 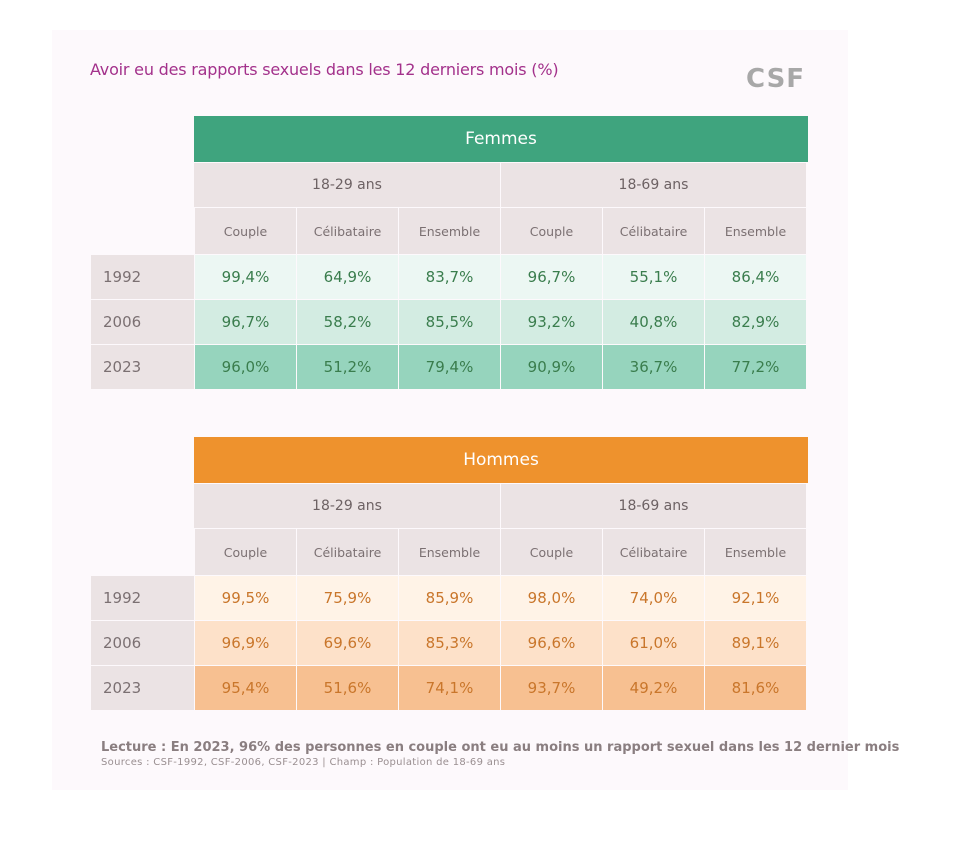 What do you see at coordinates (501, 139) in the screenshot?
I see `group-header: Femmes` at bounding box center [501, 139].